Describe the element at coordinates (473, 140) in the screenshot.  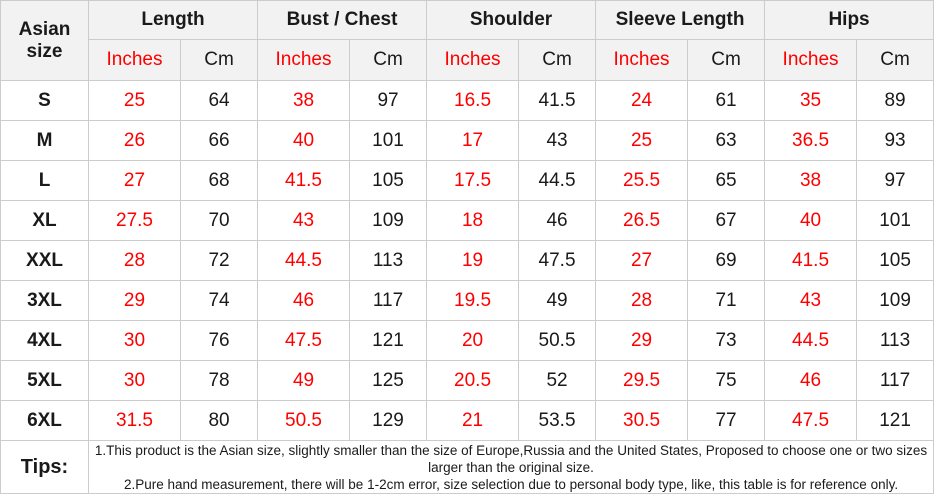
I see `measurement-cell: 17` at that location.